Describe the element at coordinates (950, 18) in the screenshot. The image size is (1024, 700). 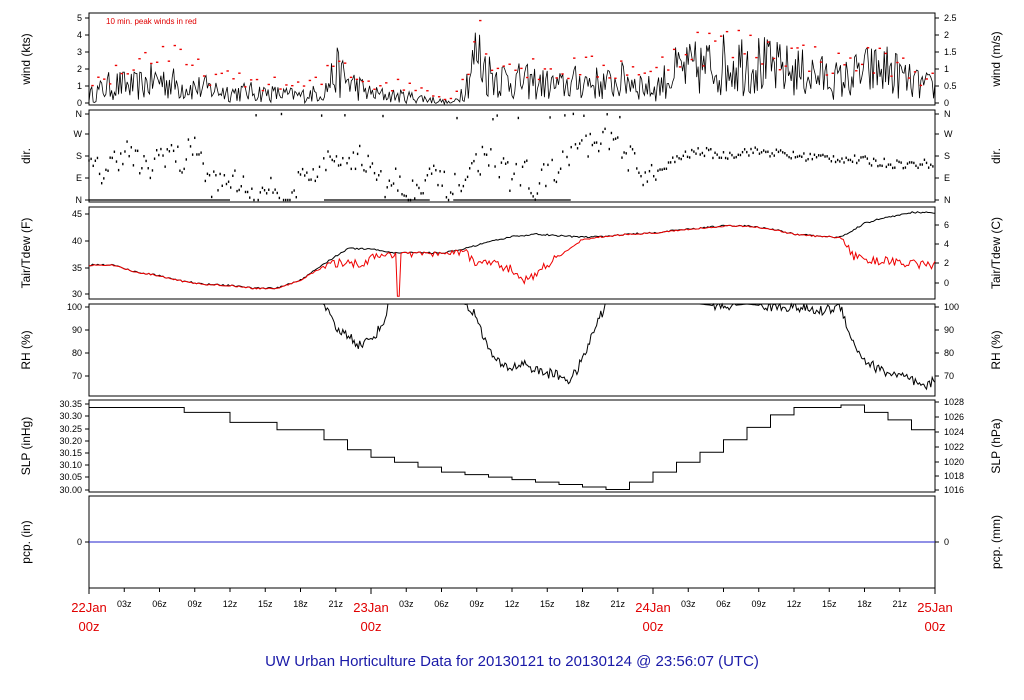
I see `wind-tick-label-right: 2.5` at that location.